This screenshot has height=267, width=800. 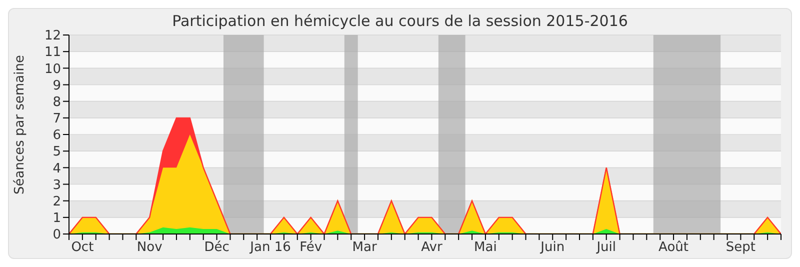 What do you see at coordinates (52, 69) in the screenshot?
I see `y-tick-label: 10` at bounding box center [52, 69].